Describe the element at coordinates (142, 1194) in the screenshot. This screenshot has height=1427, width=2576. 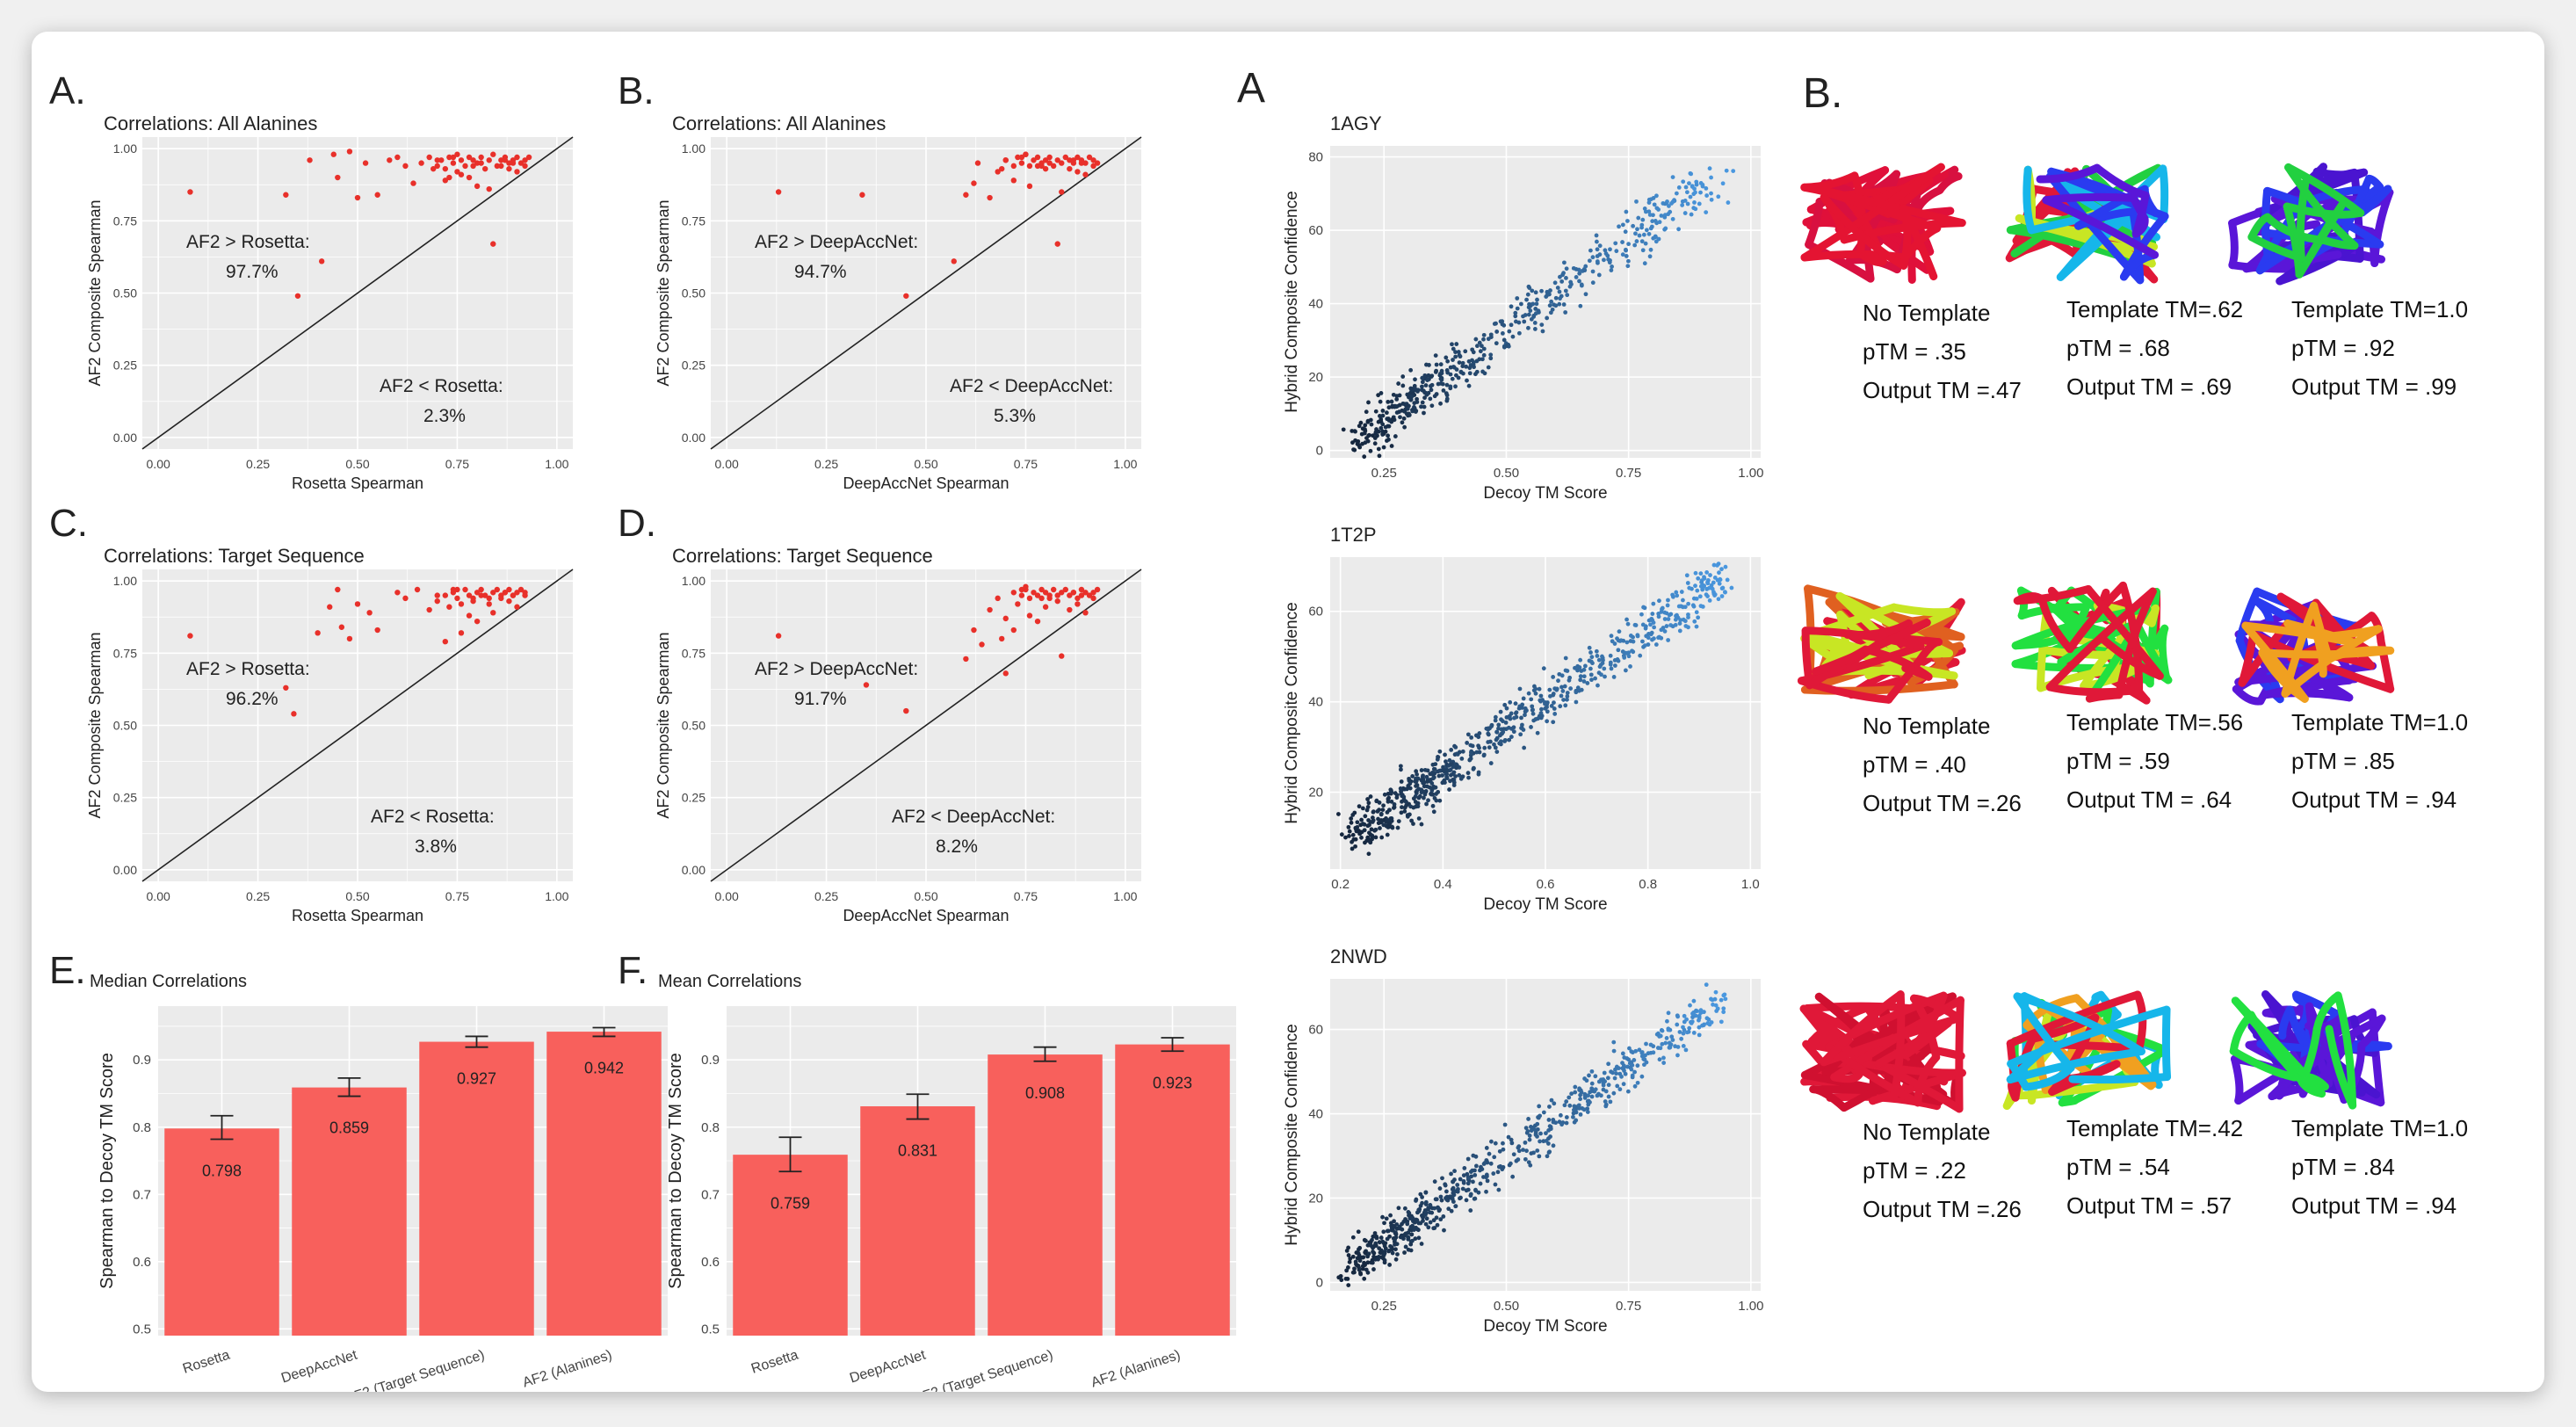
I see `y-tick-label: 0.7` at that location.